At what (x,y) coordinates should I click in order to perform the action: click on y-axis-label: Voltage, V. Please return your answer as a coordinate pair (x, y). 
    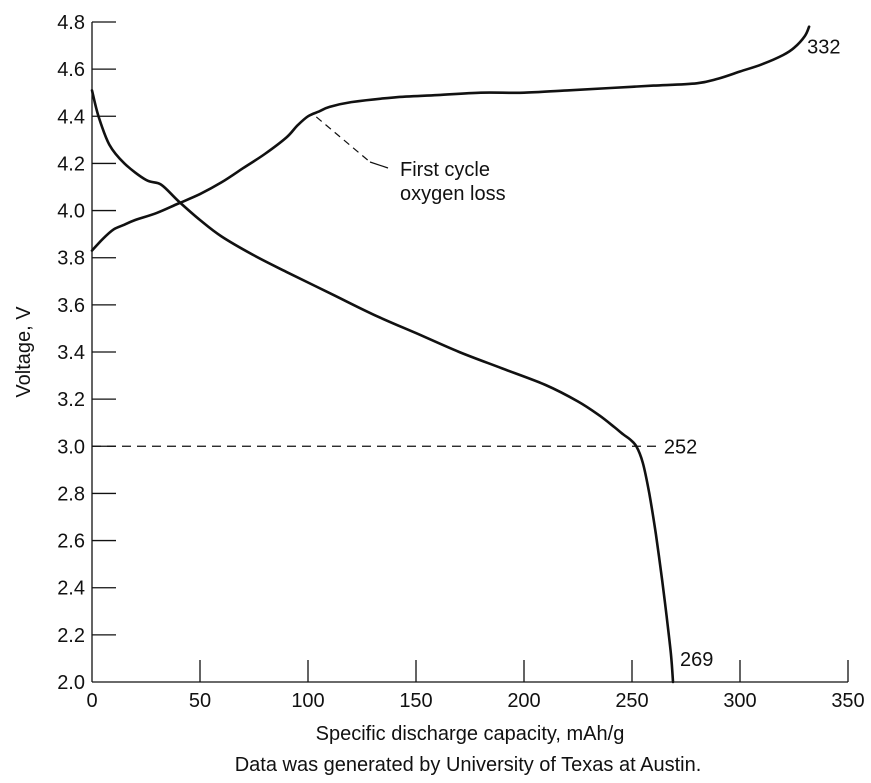
    Looking at the image, I should click on (24, 352).